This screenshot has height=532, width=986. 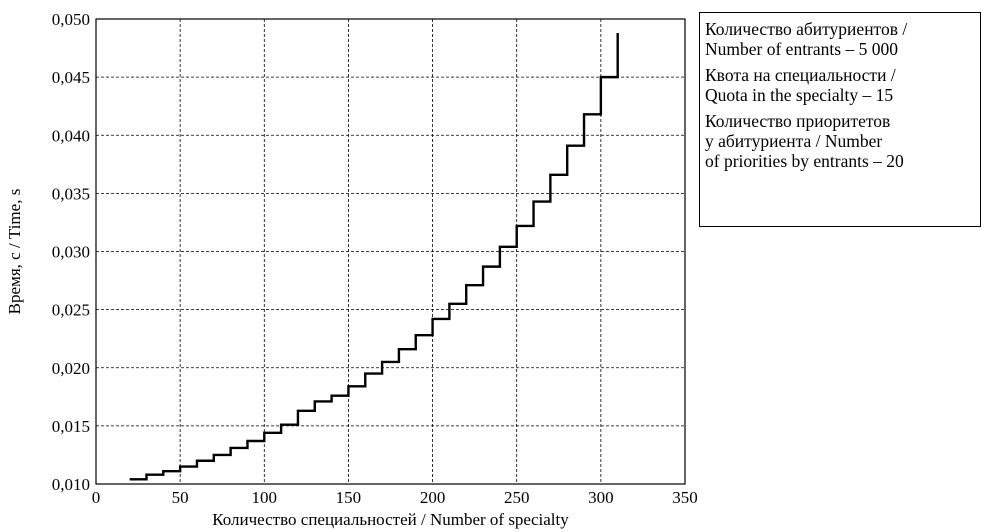 I want to click on x-tick-label: 300, so click(x=601, y=497).